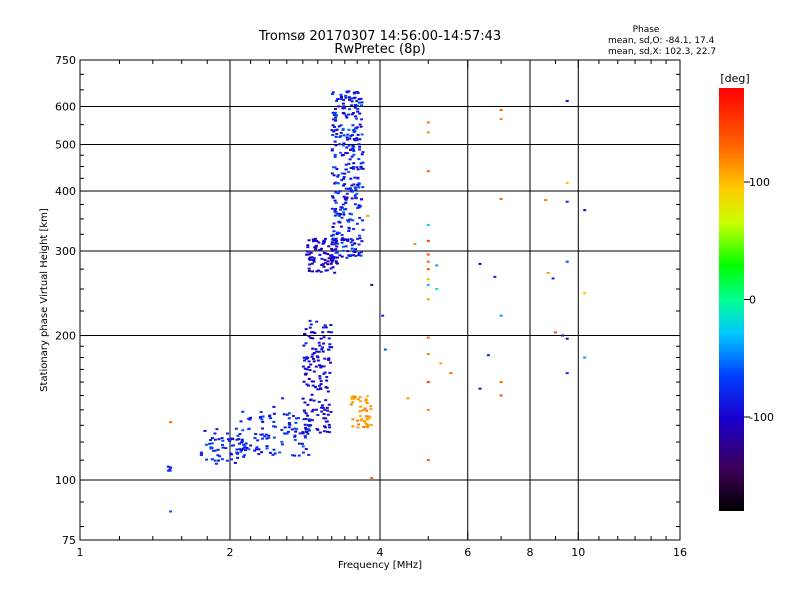 This screenshot has height=600, width=800. What do you see at coordinates (379, 49) in the screenshot?
I see `chart-title-line2: RwPretec (8p)` at bounding box center [379, 49].